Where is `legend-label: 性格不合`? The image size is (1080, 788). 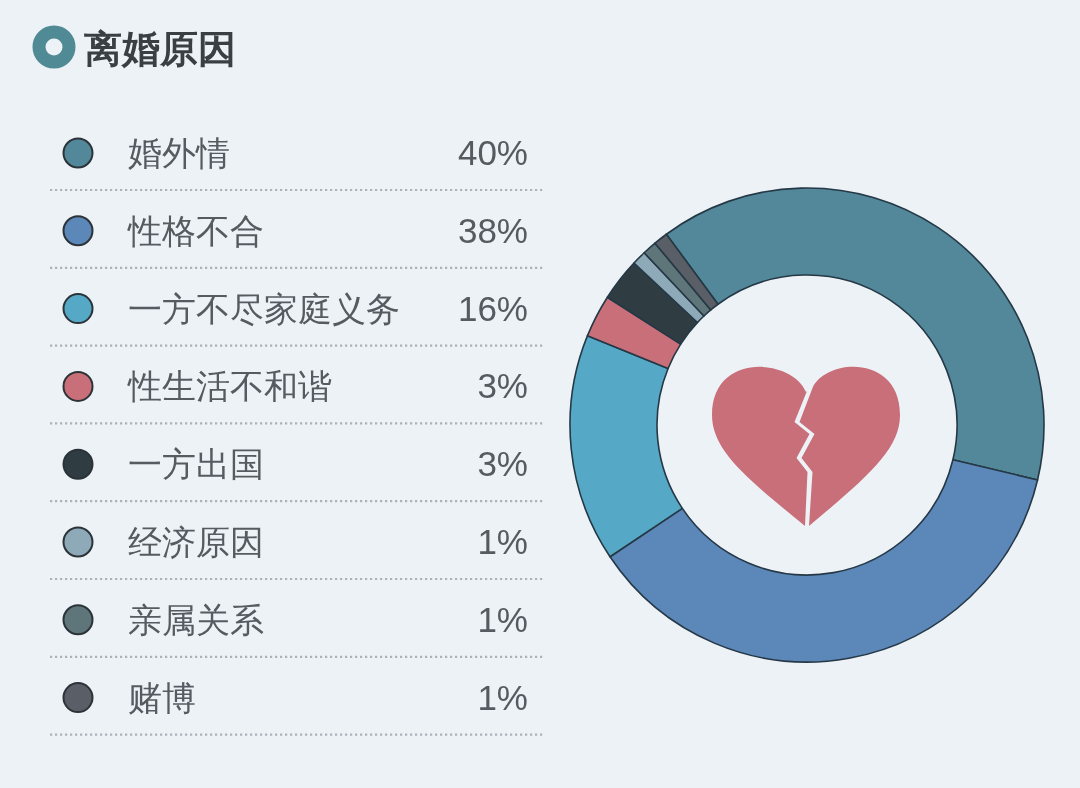
legend-label: 性格不合 is located at coordinates (195, 230).